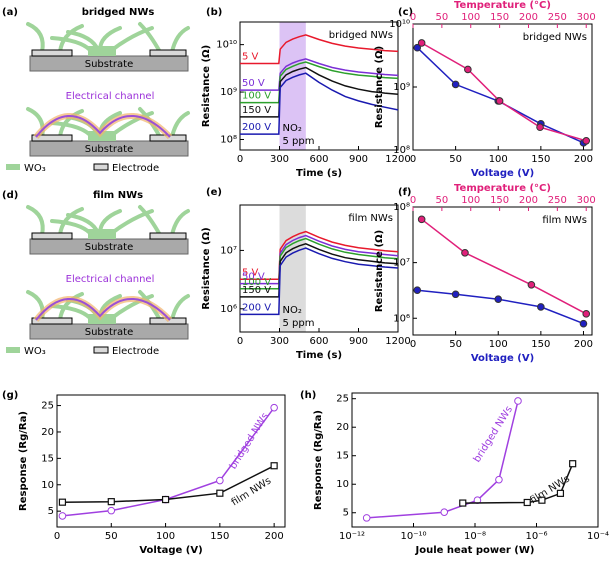 Image resolution: width=614 pixels, height=566 pixels. Describe the element at coordinates (405, 12) in the screenshot. I see `panel-label: (c)` at that location.